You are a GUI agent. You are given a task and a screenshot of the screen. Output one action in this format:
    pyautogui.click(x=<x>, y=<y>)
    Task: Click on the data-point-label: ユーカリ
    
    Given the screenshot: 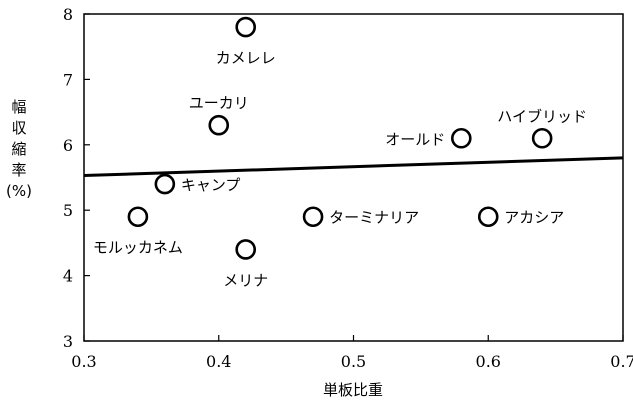 What is the action you would take?
    pyautogui.click(x=219, y=103)
    